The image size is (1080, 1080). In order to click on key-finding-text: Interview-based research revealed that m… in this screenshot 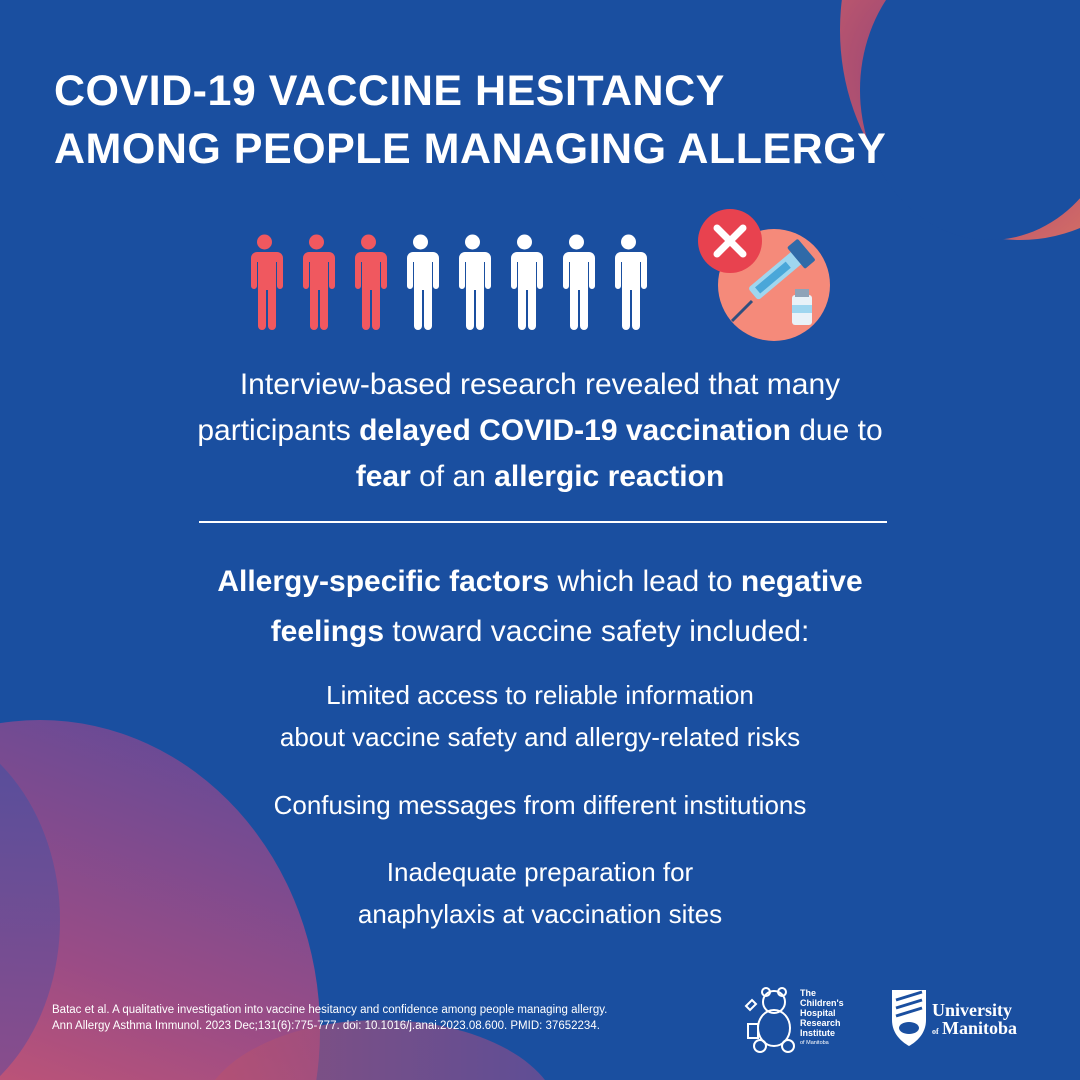, I will do `click(540, 431)`.